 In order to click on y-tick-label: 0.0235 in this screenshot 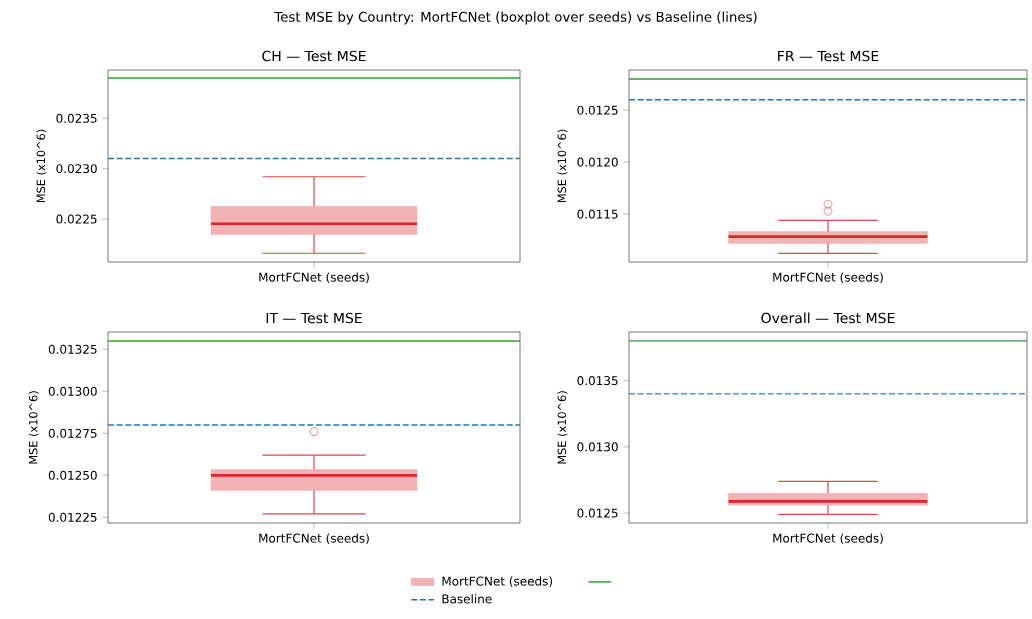, I will do `click(76, 118)`.